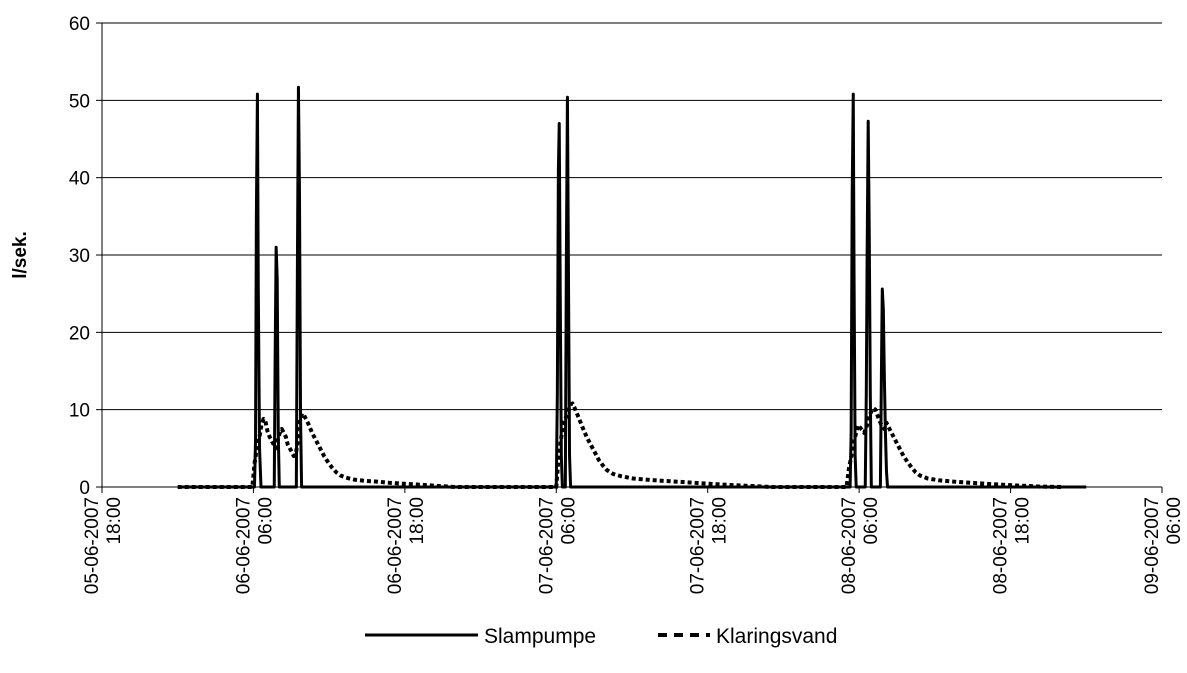 This screenshot has width=1187, height=673. What do you see at coordinates (395, 545) in the screenshot?
I see `x-tick-date-2: 06-06-2007` at bounding box center [395, 545].